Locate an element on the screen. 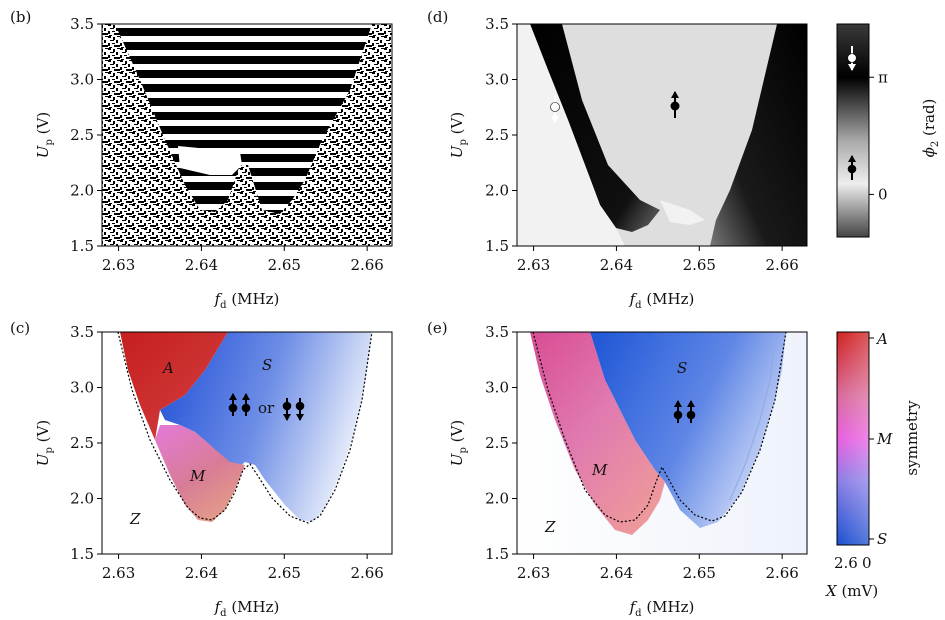 The height and width of the screenshot is (620, 945). panel-e-faint-streak is located at coordinates (753, 416).